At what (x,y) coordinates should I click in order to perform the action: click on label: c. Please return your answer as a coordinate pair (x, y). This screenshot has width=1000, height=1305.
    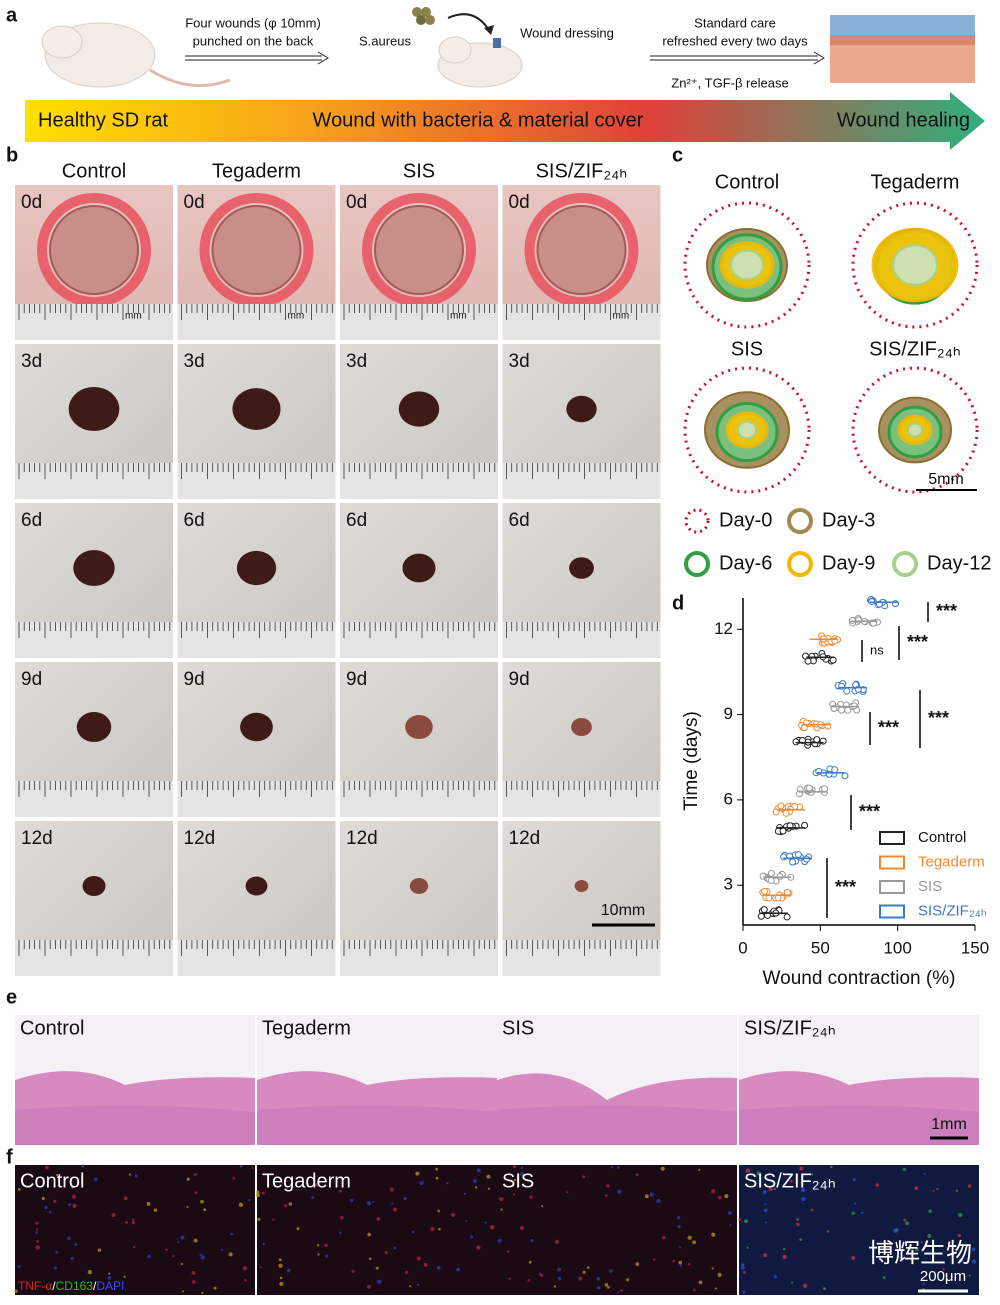
    Looking at the image, I should click on (677, 155).